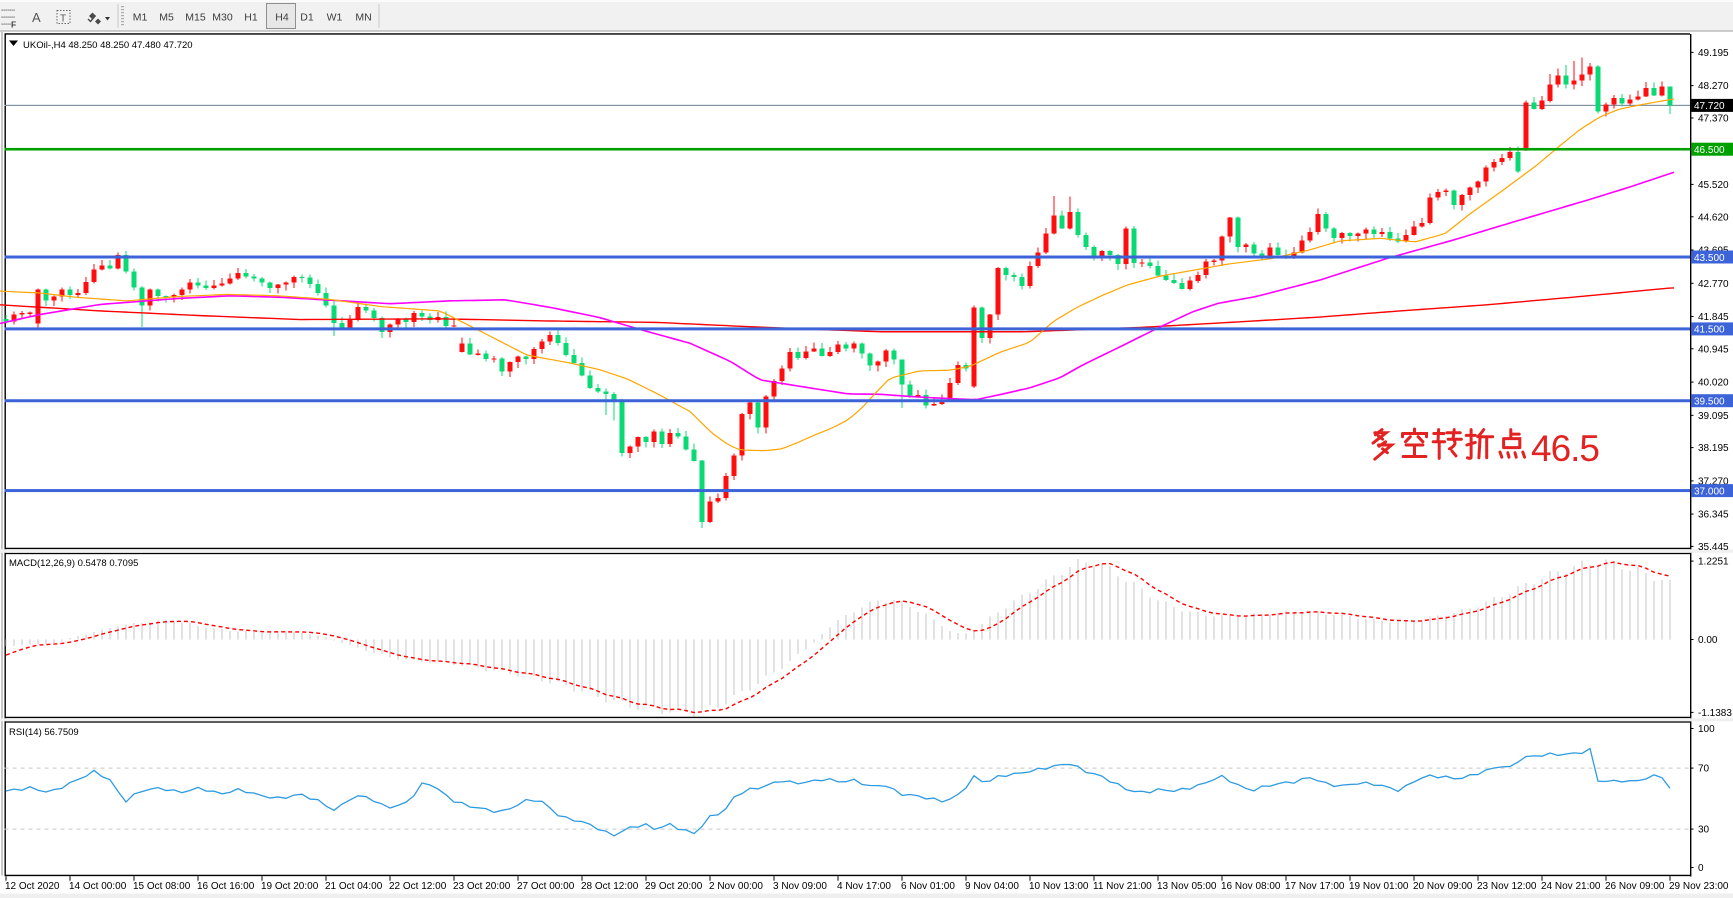 The height and width of the screenshot is (898, 1733). I want to click on svg-text: 13 Nov 05:00, so click(1187, 886).